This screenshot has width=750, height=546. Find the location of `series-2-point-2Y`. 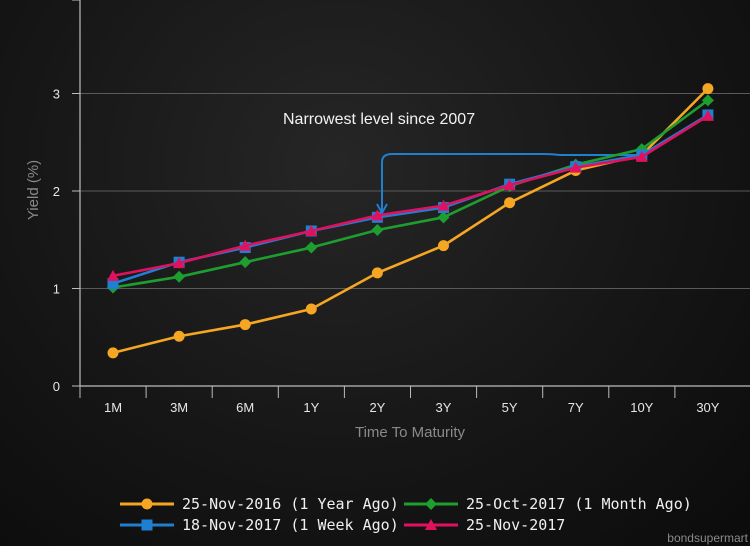

series-2-point-2Y is located at coordinates (377, 230).